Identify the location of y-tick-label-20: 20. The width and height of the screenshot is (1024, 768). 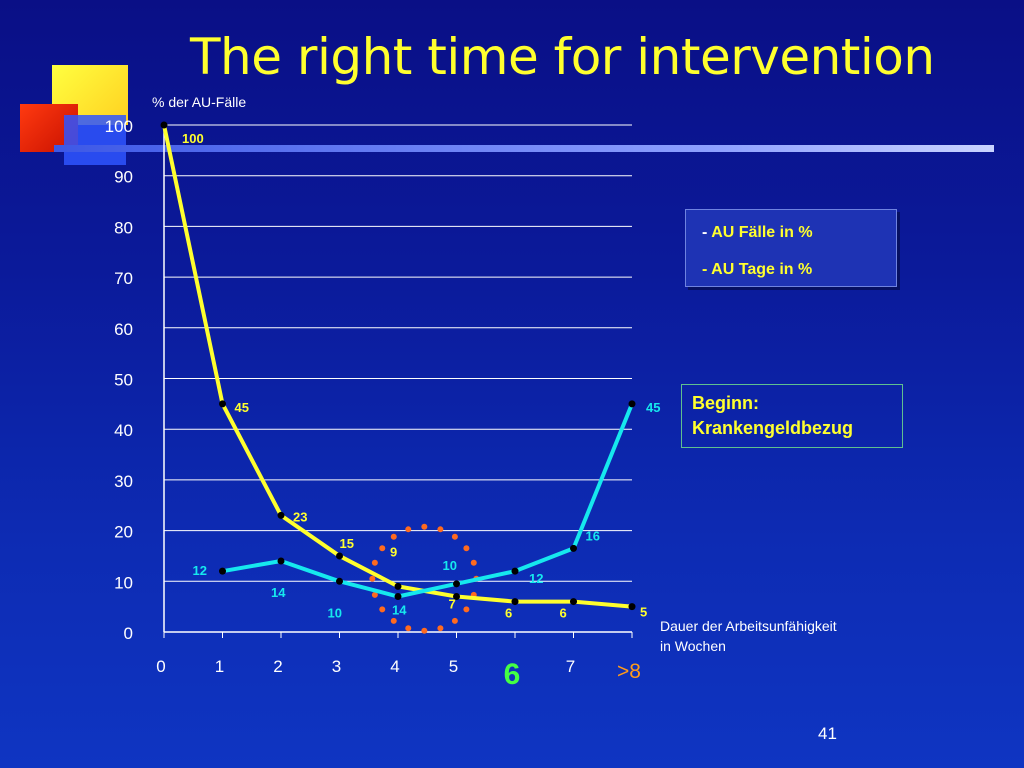
(123, 532).